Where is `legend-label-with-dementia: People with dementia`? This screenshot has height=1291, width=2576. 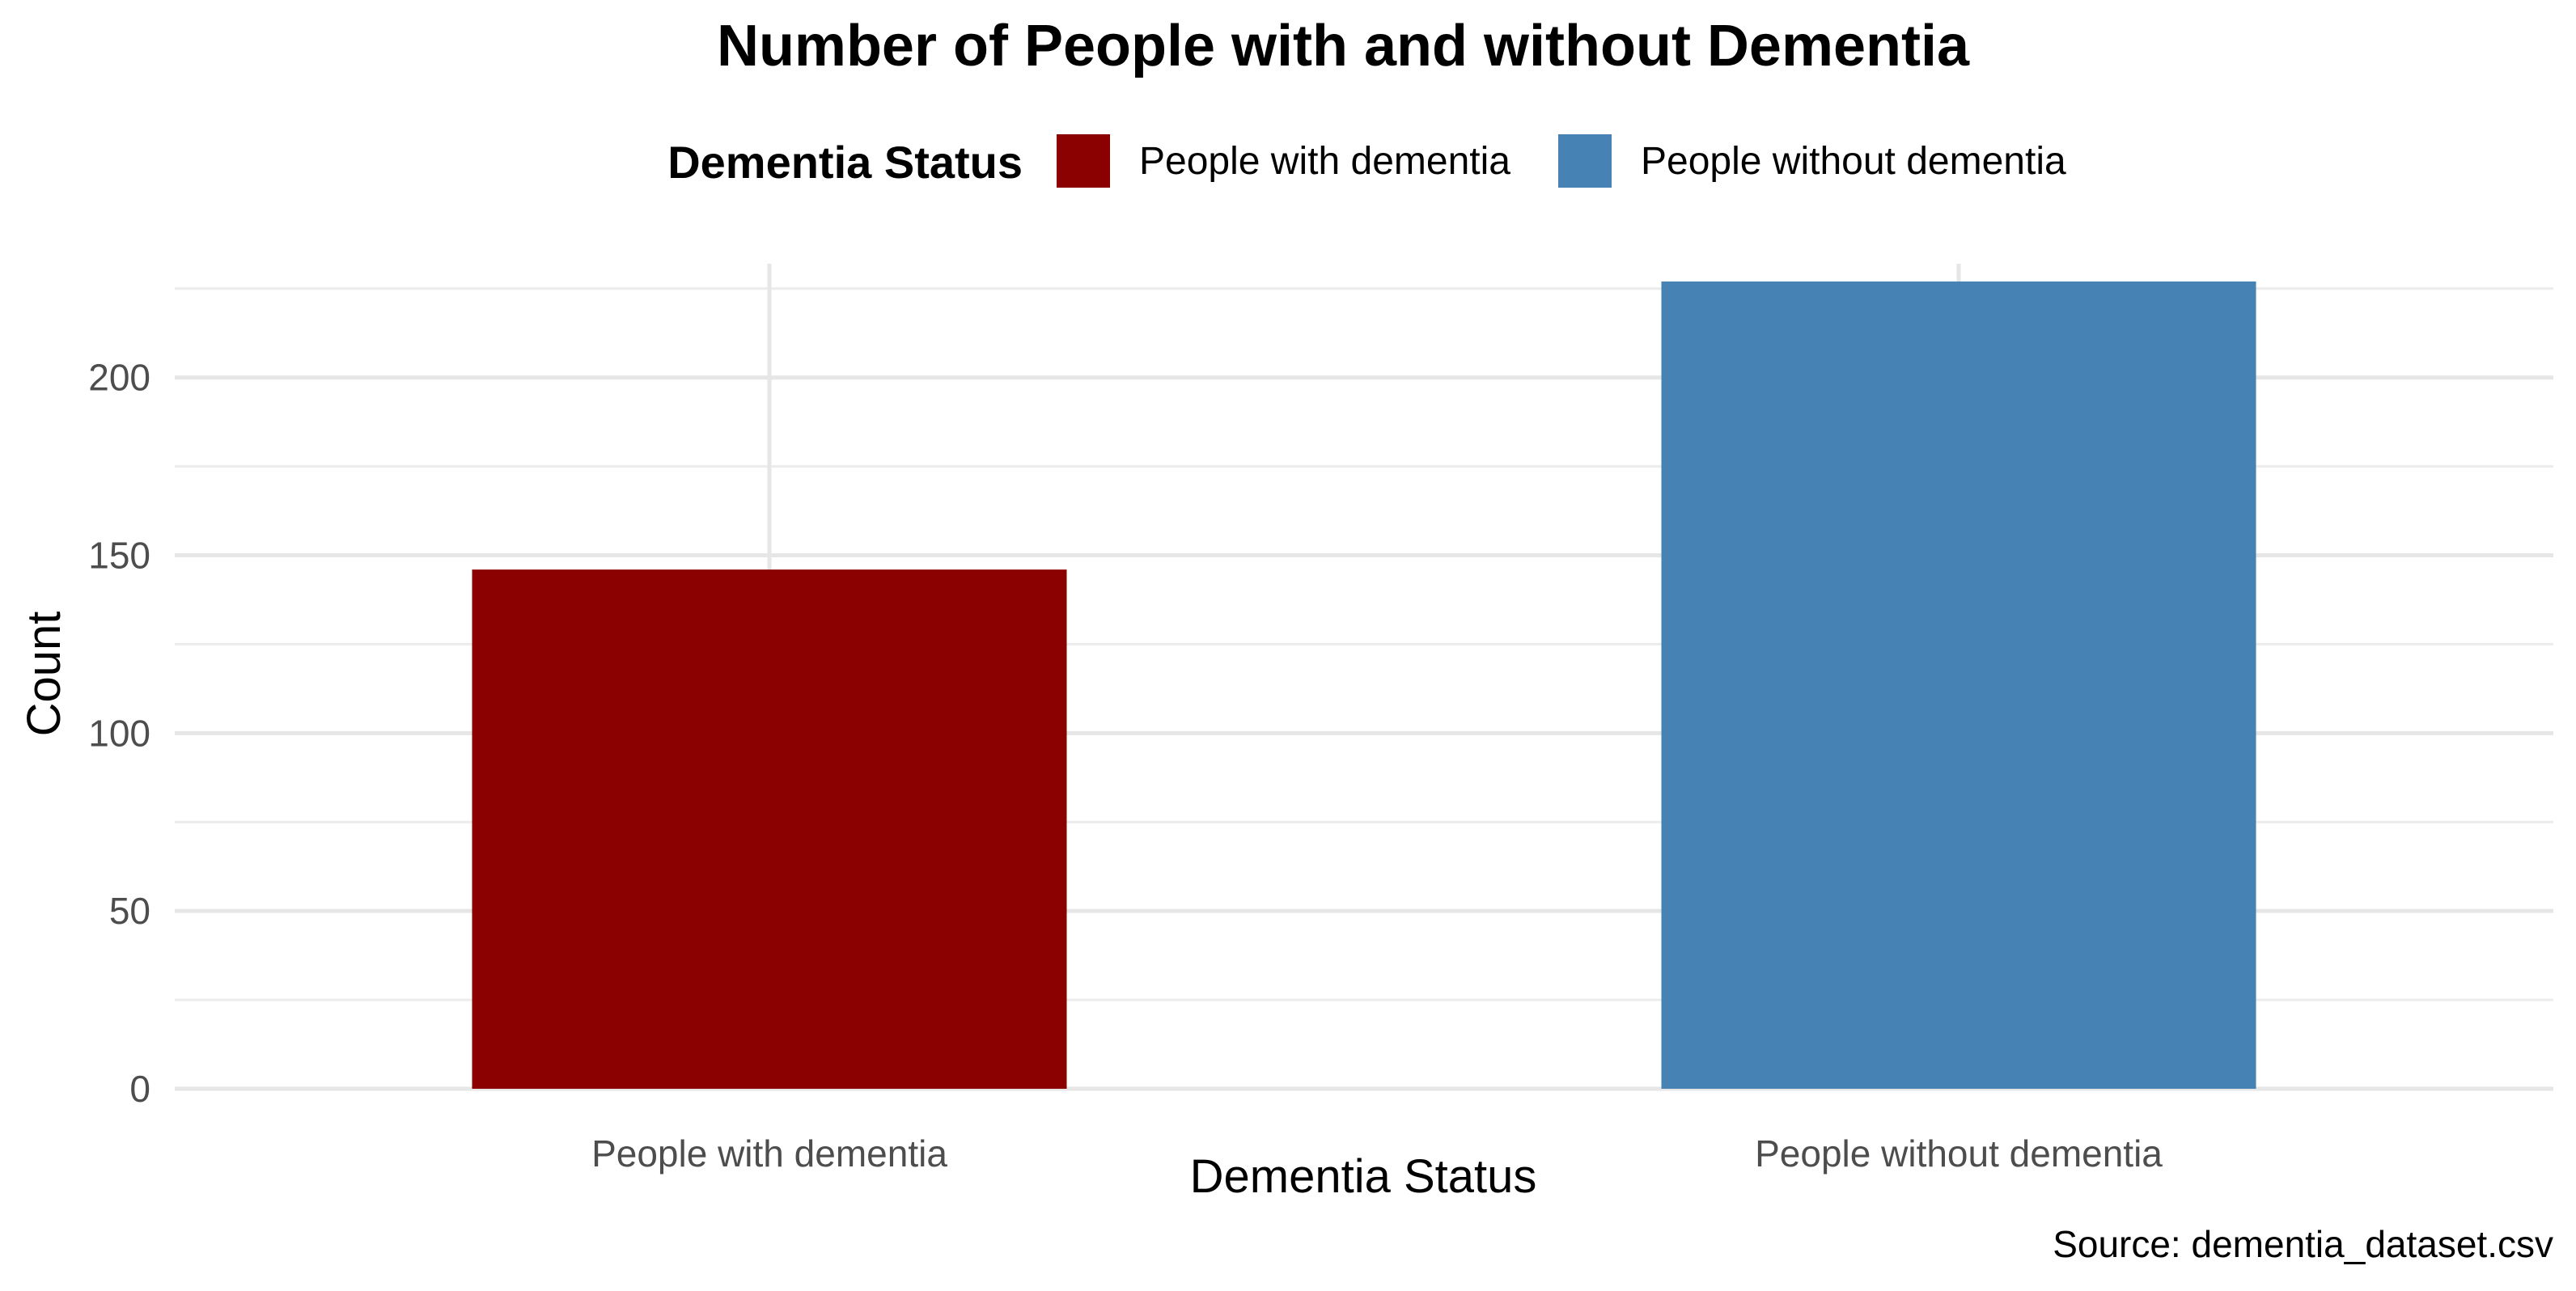
legend-label-with-dementia: People with dementia is located at coordinates (1324, 161).